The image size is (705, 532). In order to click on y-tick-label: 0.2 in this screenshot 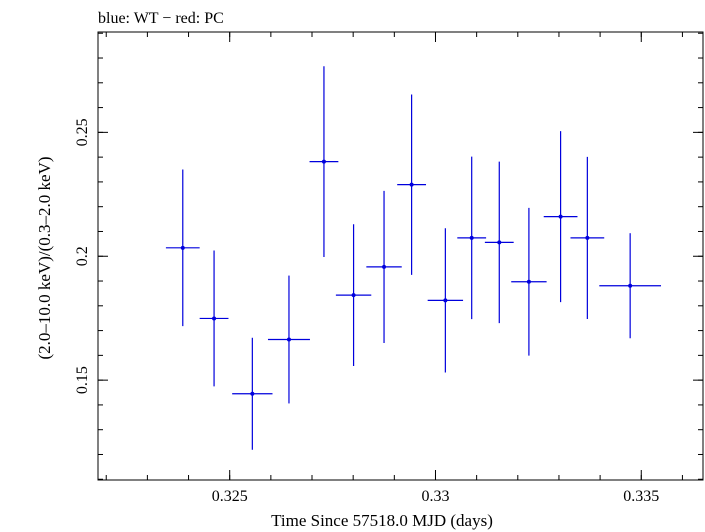, I will do `click(82, 256)`.